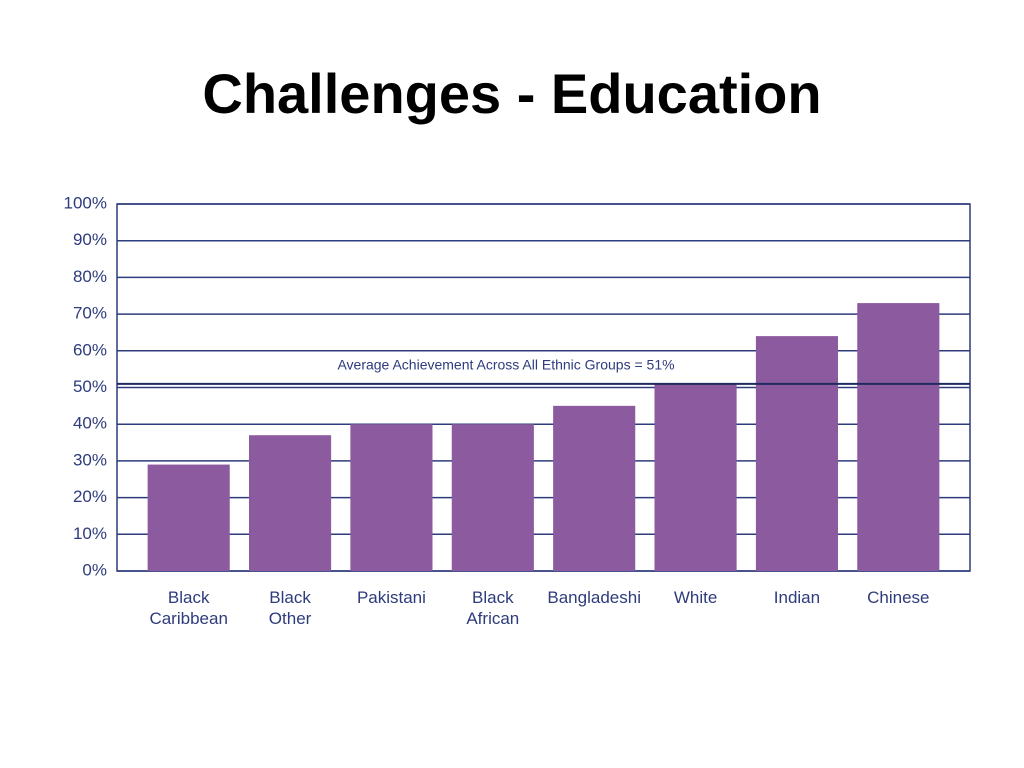 The width and height of the screenshot is (1024, 768). What do you see at coordinates (94, 569) in the screenshot?
I see `y-tick-label: 0%` at bounding box center [94, 569].